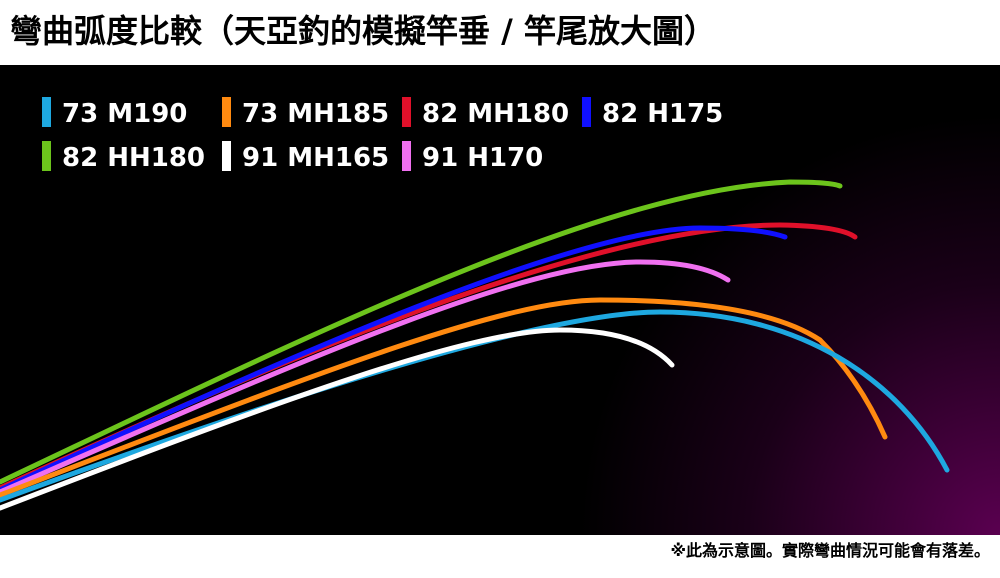 The height and width of the screenshot is (578, 1000). Describe the element at coordinates (363, 31) in the screenshot. I see `title: 彎曲弧度比較（天亞釣的模擬竿垂 / 竿尾放大圖）` at that location.